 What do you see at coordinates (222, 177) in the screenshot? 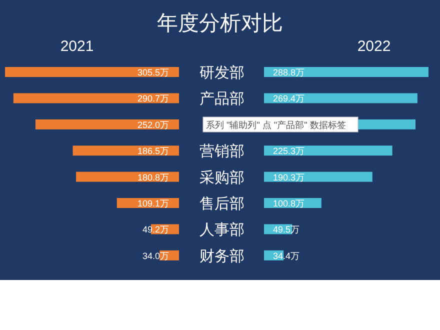
I see `y-tick-label: 采购部` at bounding box center [222, 177].